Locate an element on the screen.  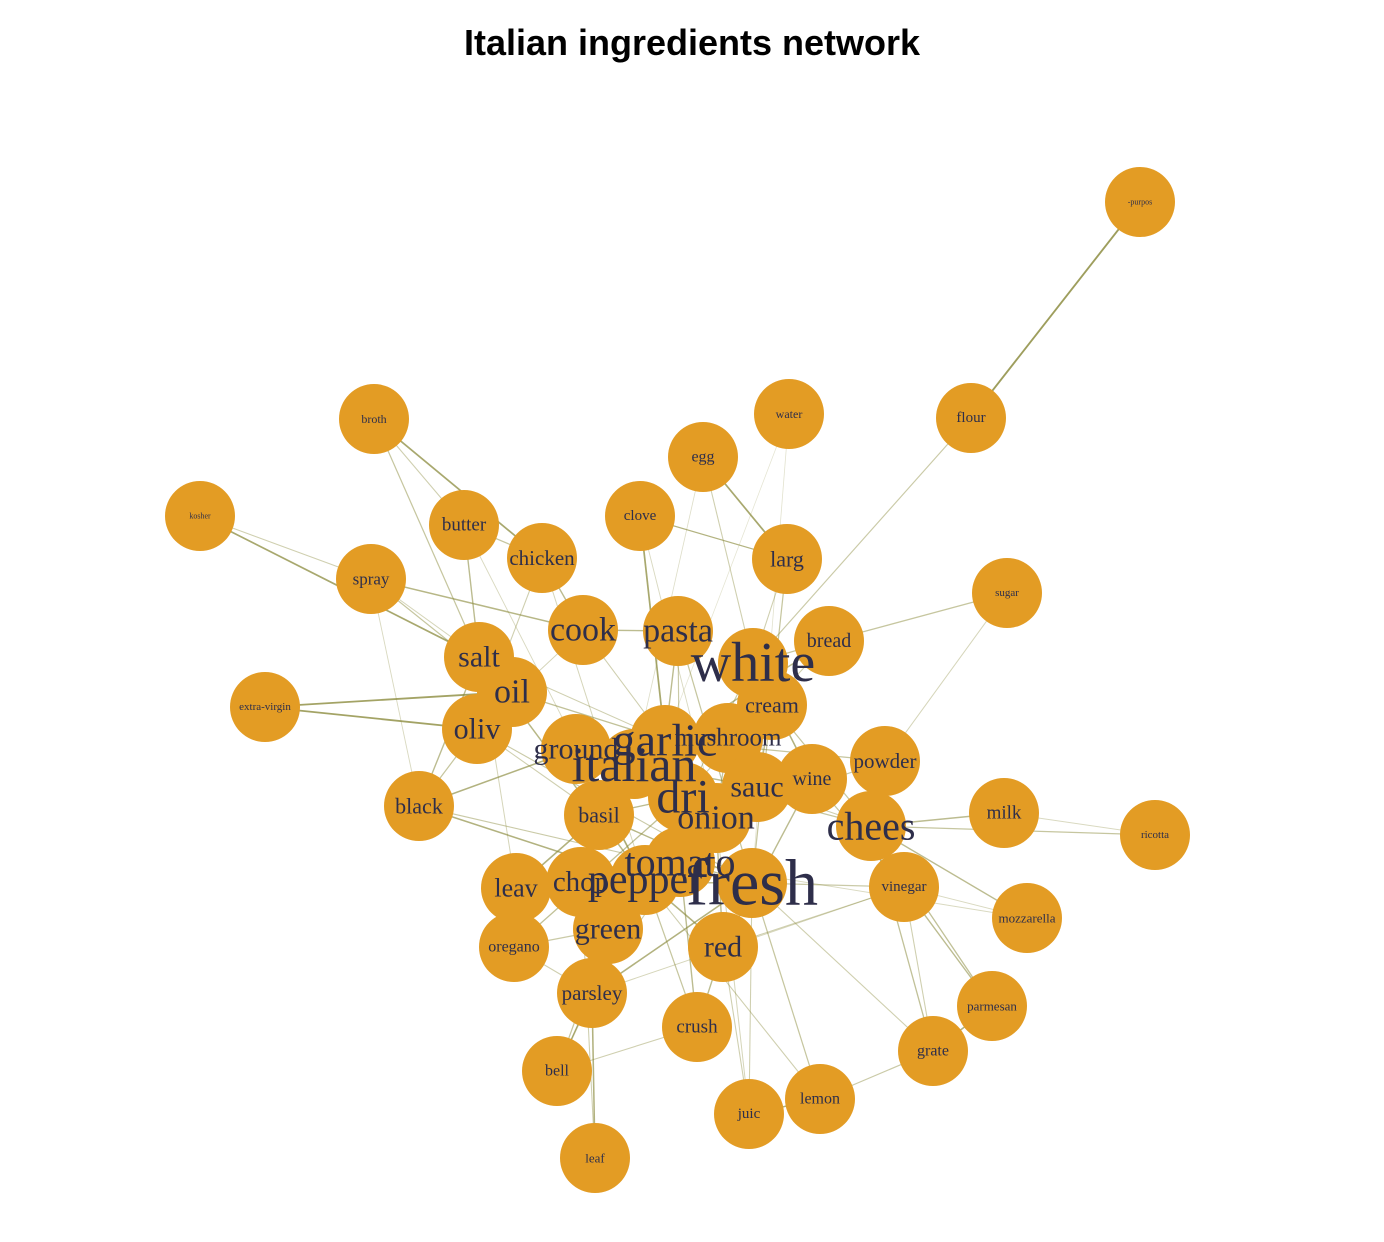
node-label-parmesan: parmesan is located at coordinates (992, 1006).